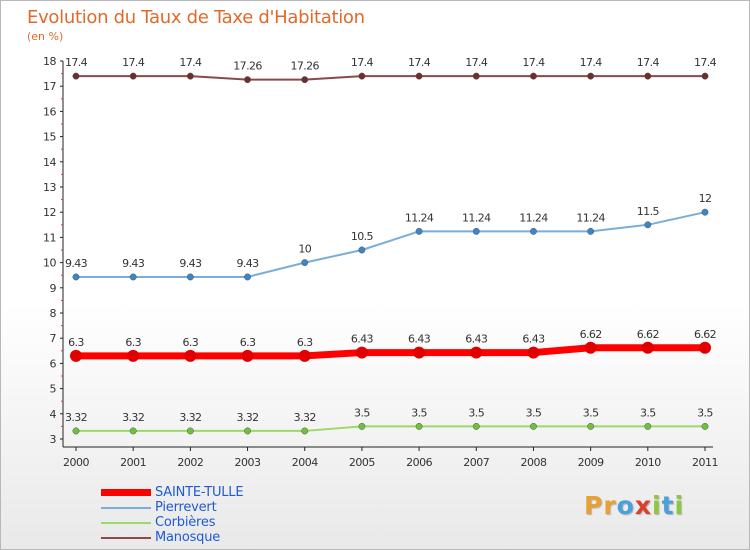  I want to click on legend-label: Pierrevert, so click(186, 507).